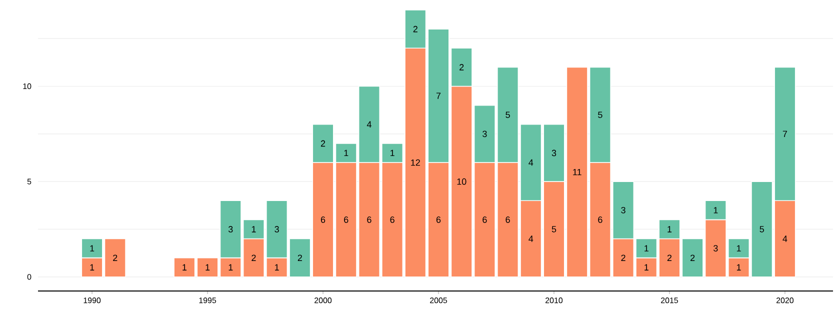  What do you see at coordinates (415, 162) in the screenshot?
I see `data-label: 12` at bounding box center [415, 162].